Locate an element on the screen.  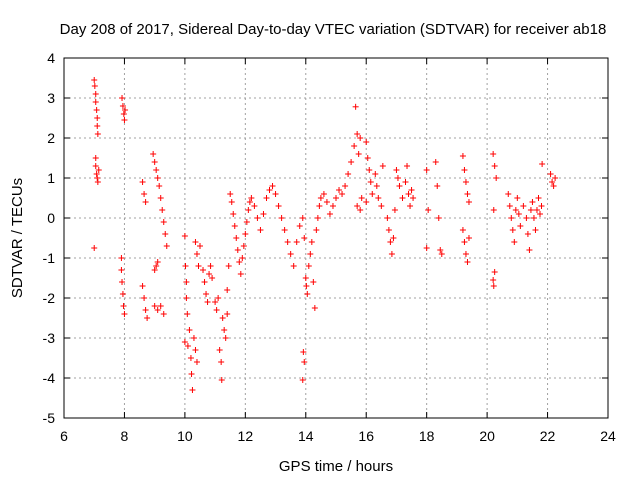
y-tick-label: -4 is located at coordinates (49, 378).